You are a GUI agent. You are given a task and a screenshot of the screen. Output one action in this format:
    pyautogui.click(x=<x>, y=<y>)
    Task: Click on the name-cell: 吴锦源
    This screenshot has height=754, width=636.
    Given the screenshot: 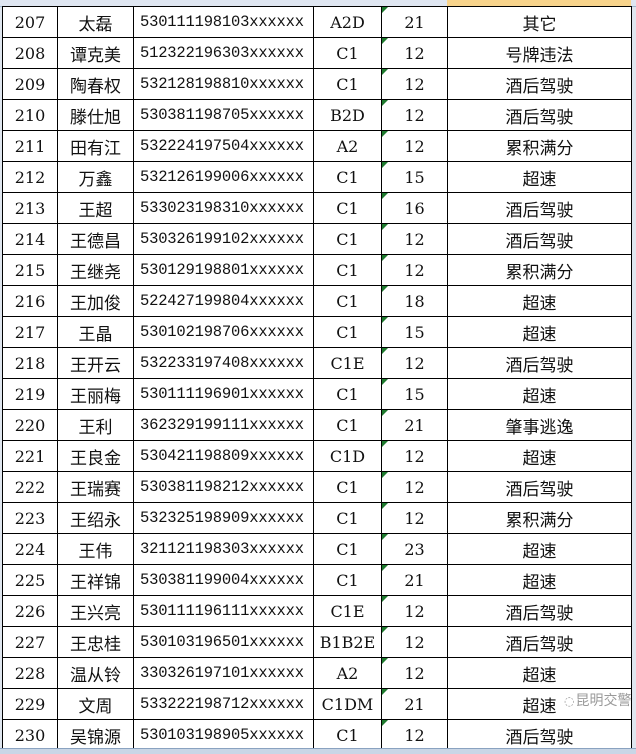 What is the action you would take?
    pyautogui.click(x=95, y=735)
    